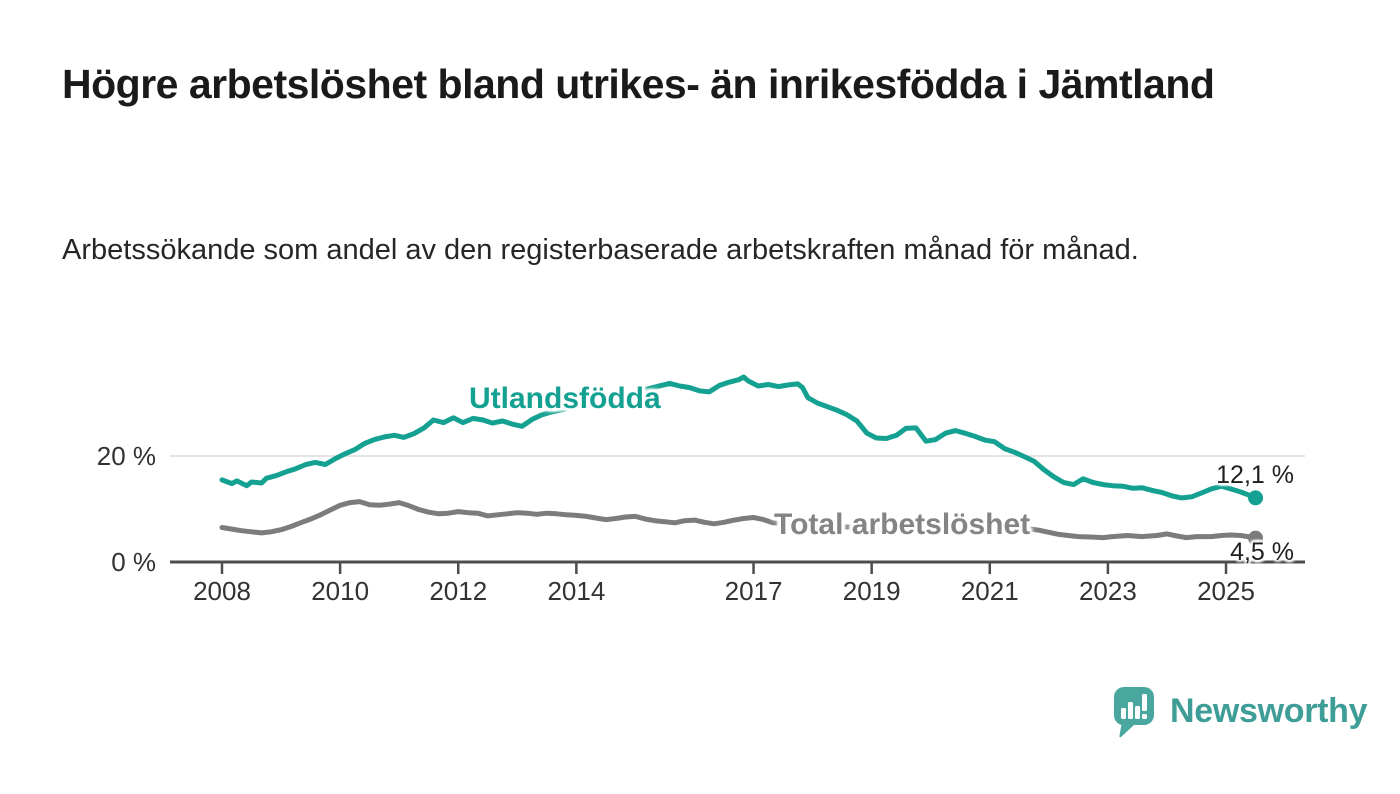 The image size is (1400, 794). Describe the element at coordinates (1255, 475) in the screenshot. I see `end-value-label-utlandsfodda: 12,1 %` at that location.